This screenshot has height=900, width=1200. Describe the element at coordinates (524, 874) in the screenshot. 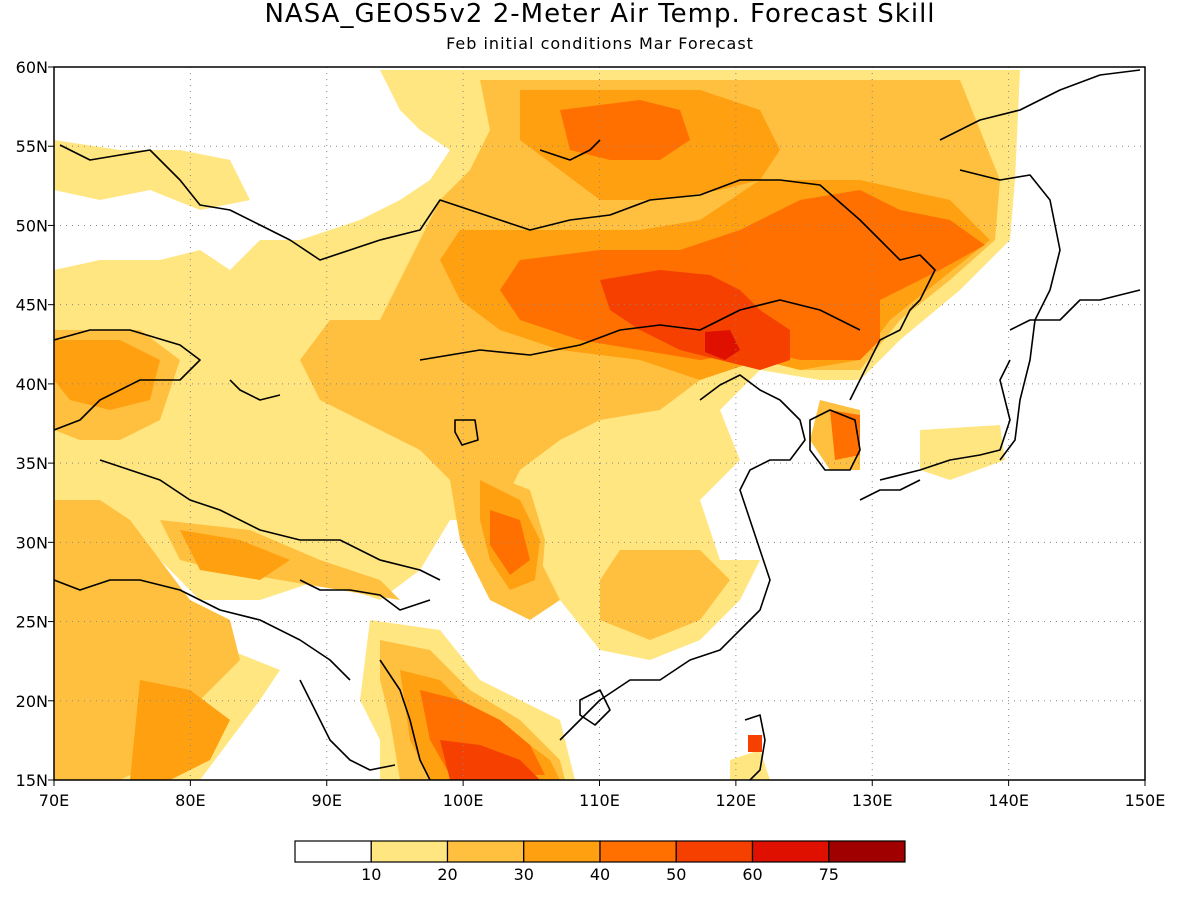

I see `colorbar-label: 30` at that location.